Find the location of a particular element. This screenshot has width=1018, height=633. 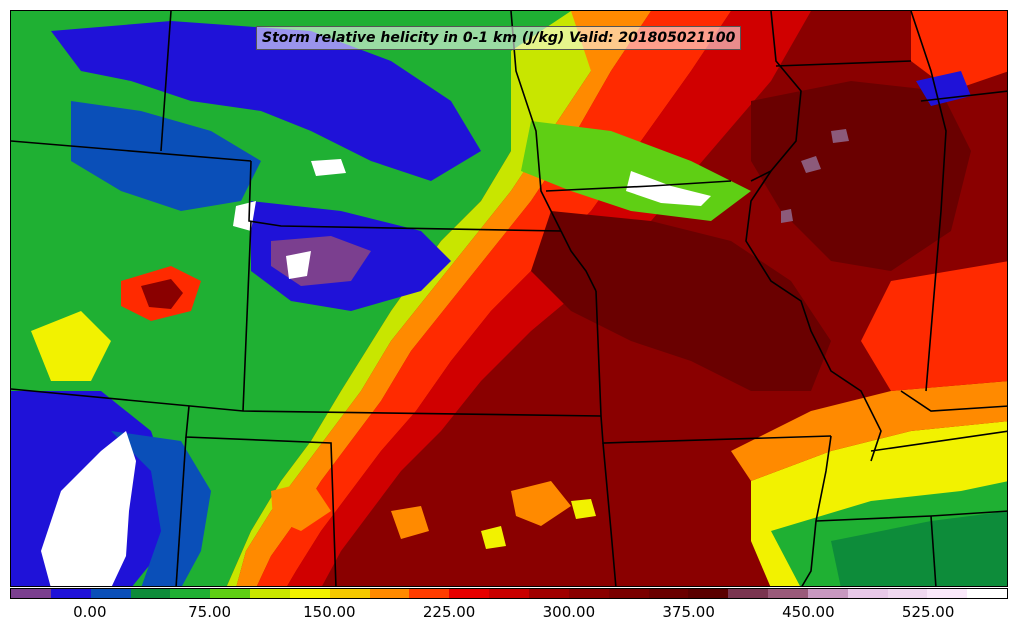

mauve-spots-northeast is located at coordinates (815, 176).